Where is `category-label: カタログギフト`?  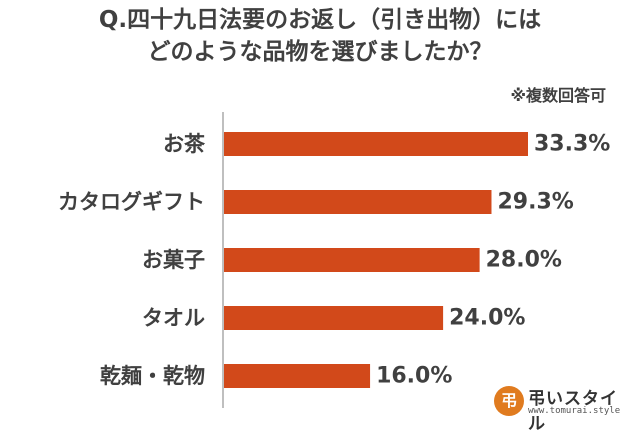
category-label: カタログギフト is located at coordinates (131, 202).